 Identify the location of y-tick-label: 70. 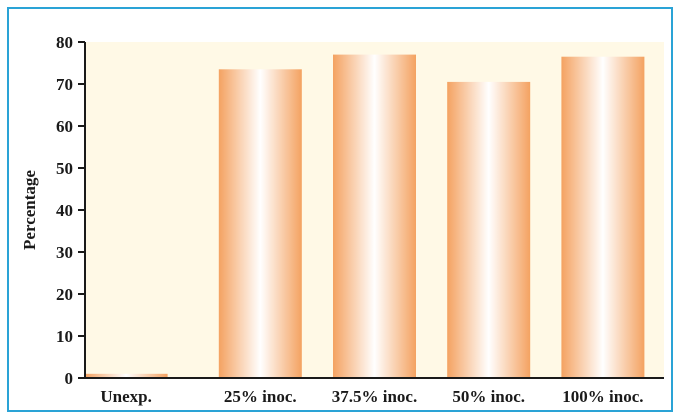
(64, 84).